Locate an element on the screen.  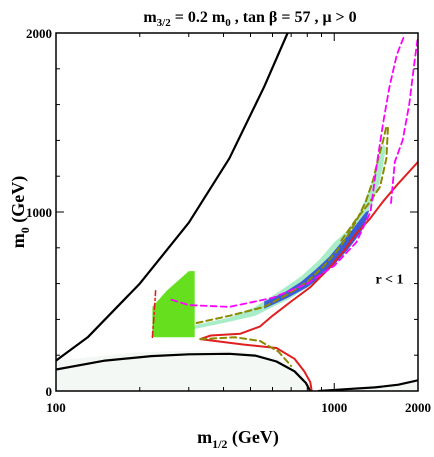
y-axis-label: m0 (GeV) is located at coordinates (20, 212).